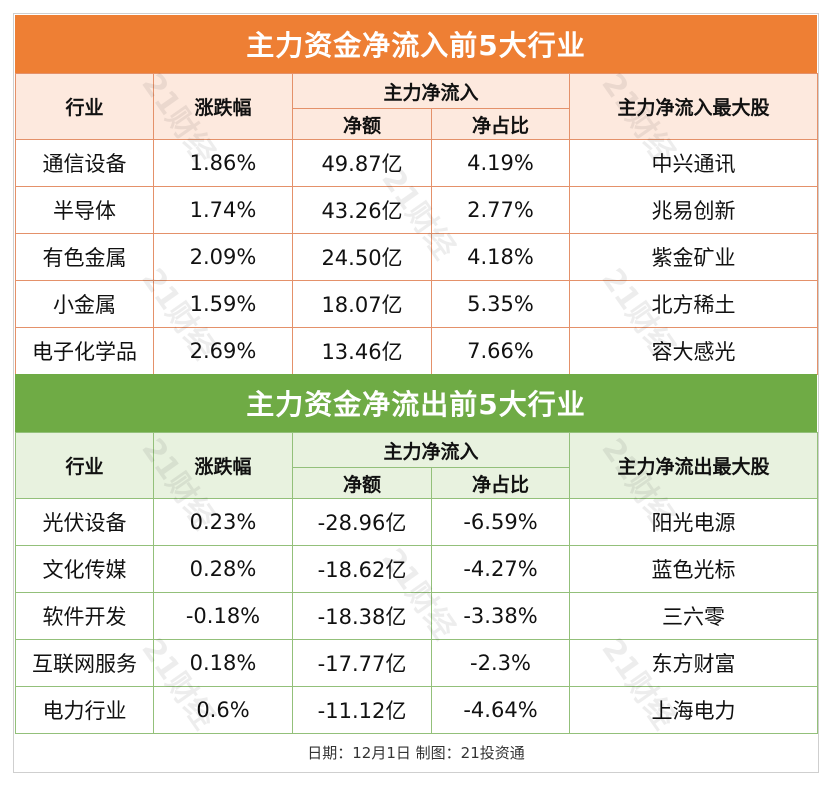 Image resolution: width=832 pixels, height=788 pixels. What do you see at coordinates (694, 210) in the screenshot?
I see `top-stock-cell: 兆易创新` at bounding box center [694, 210].